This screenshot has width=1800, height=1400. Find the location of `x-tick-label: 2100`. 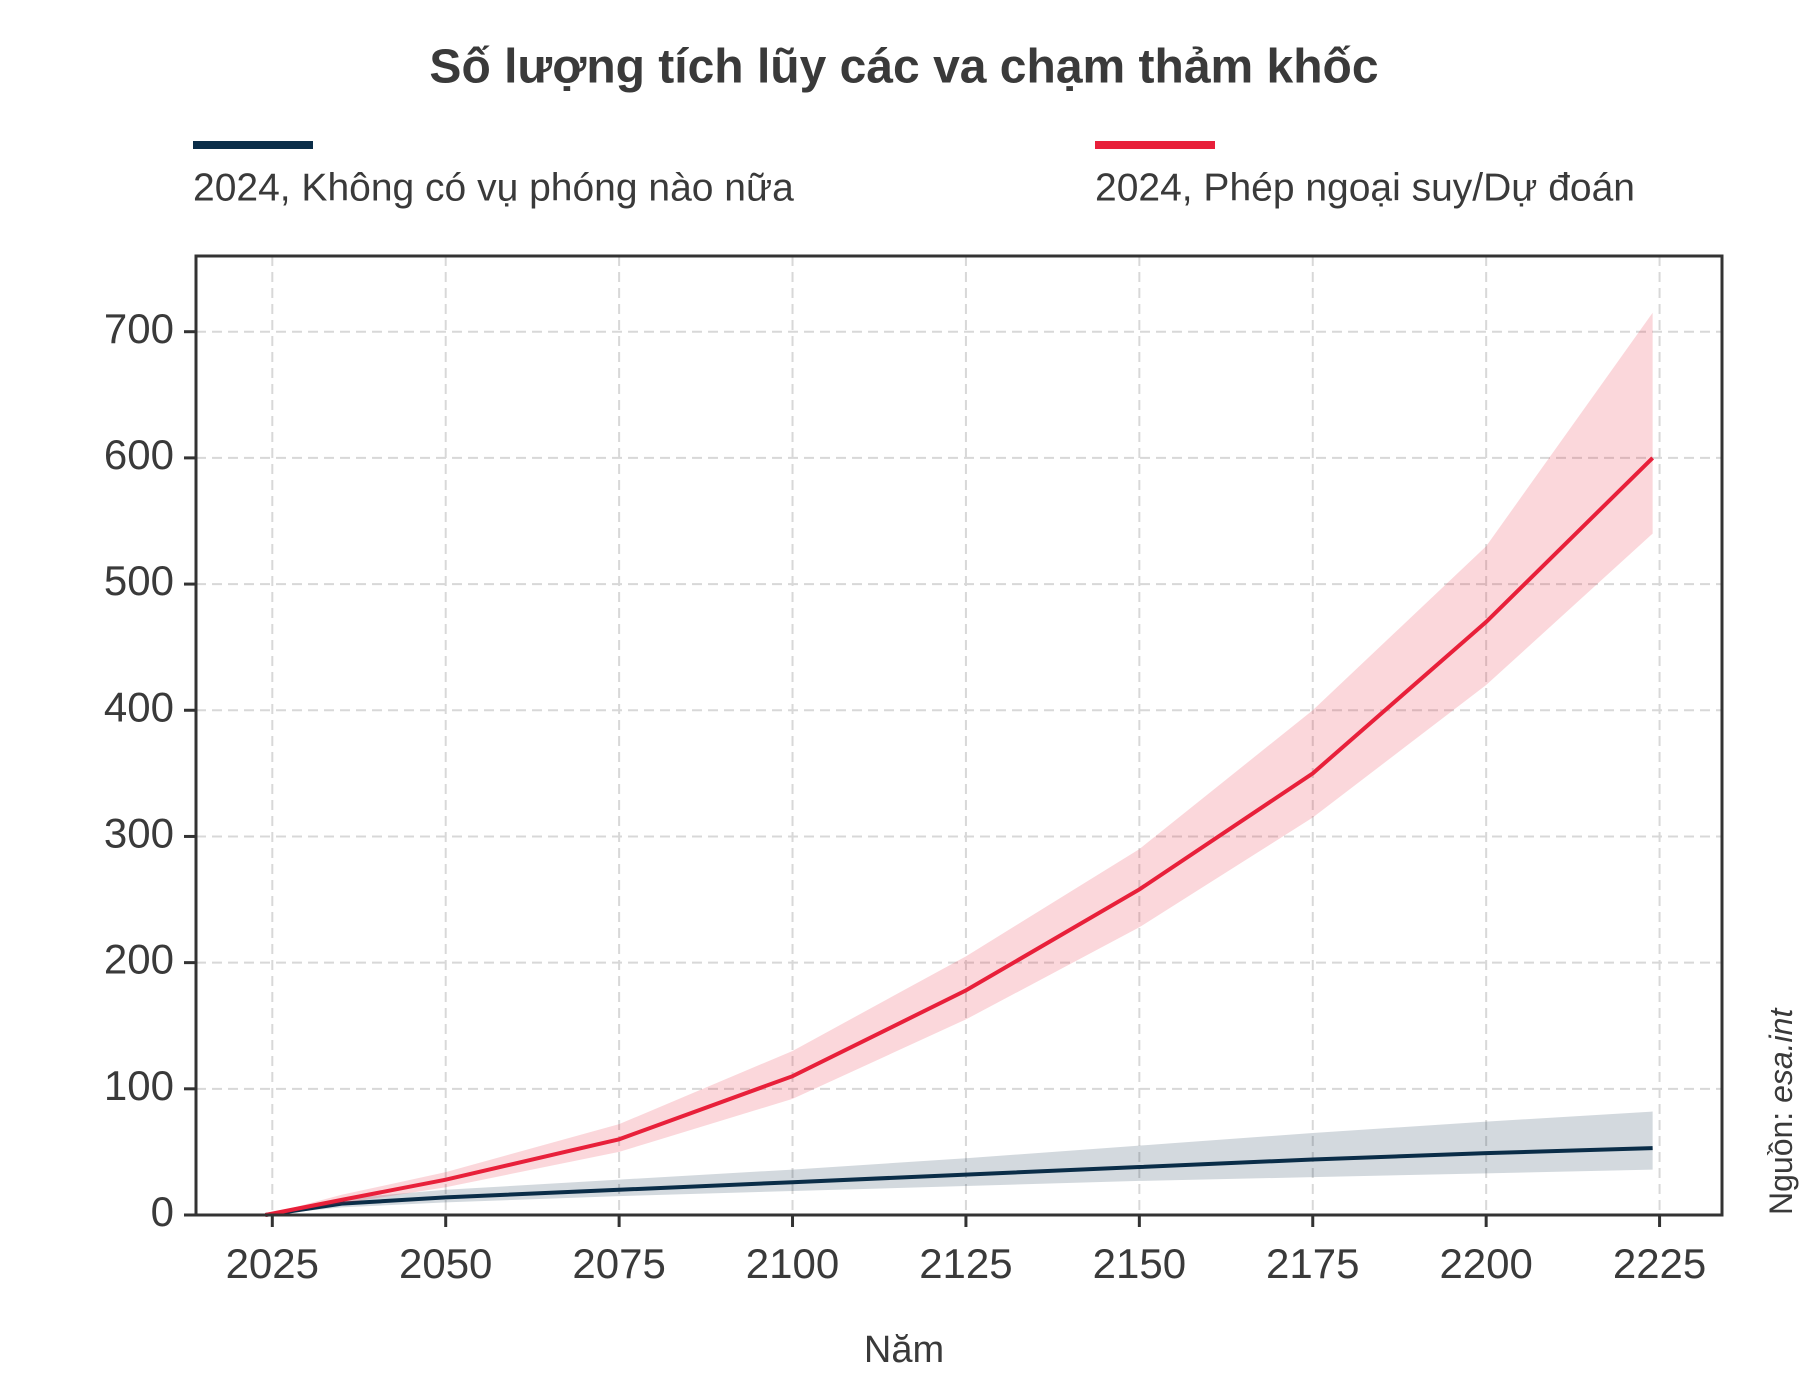

x-tick-label: 2100 is located at coordinates (792, 1263).